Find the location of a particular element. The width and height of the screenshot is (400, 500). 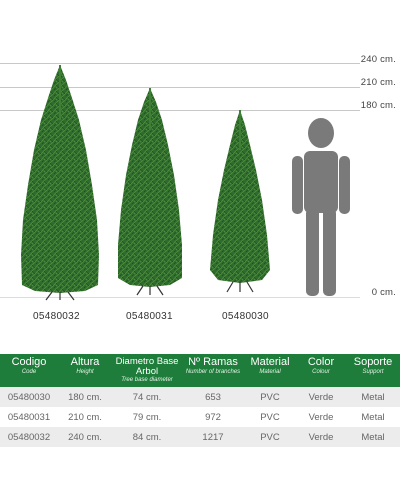

cell-code: 05480030 is located at coordinates (29, 397).